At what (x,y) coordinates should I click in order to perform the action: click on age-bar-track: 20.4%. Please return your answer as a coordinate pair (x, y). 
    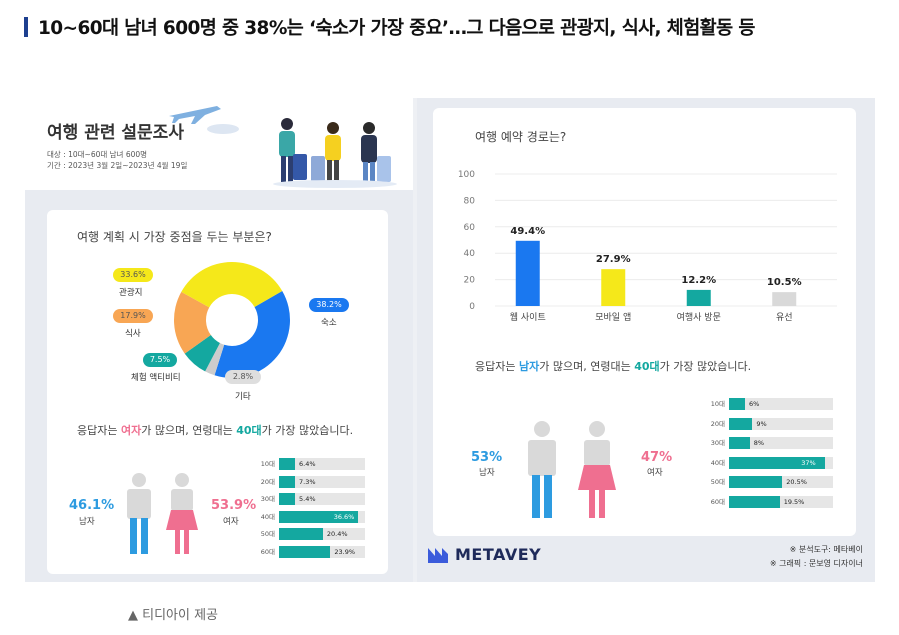
    Looking at the image, I should click on (322, 534).